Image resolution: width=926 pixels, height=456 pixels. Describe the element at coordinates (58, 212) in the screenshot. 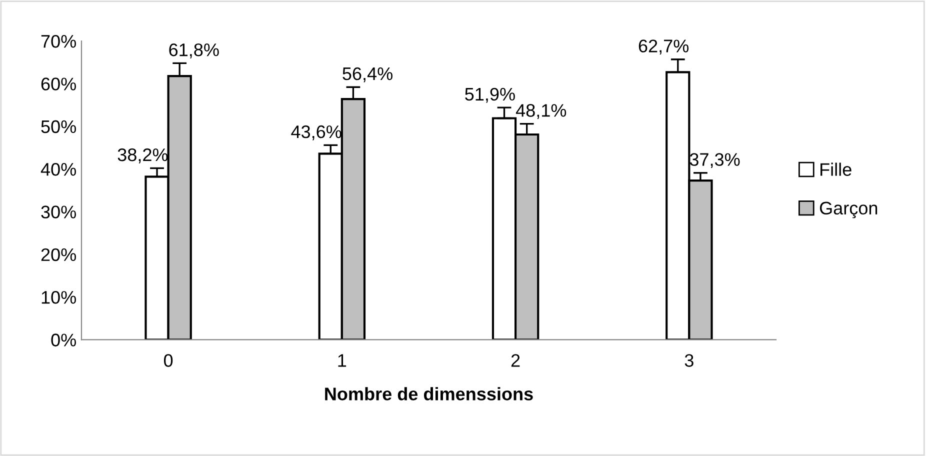

I see `y-tick-label: 30%` at that location.